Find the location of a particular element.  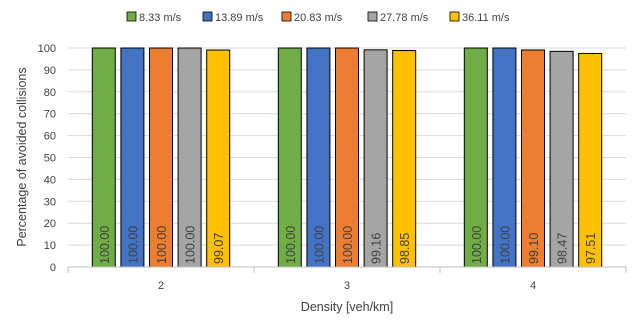

y-tick-label: 60 is located at coordinates (50, 137).